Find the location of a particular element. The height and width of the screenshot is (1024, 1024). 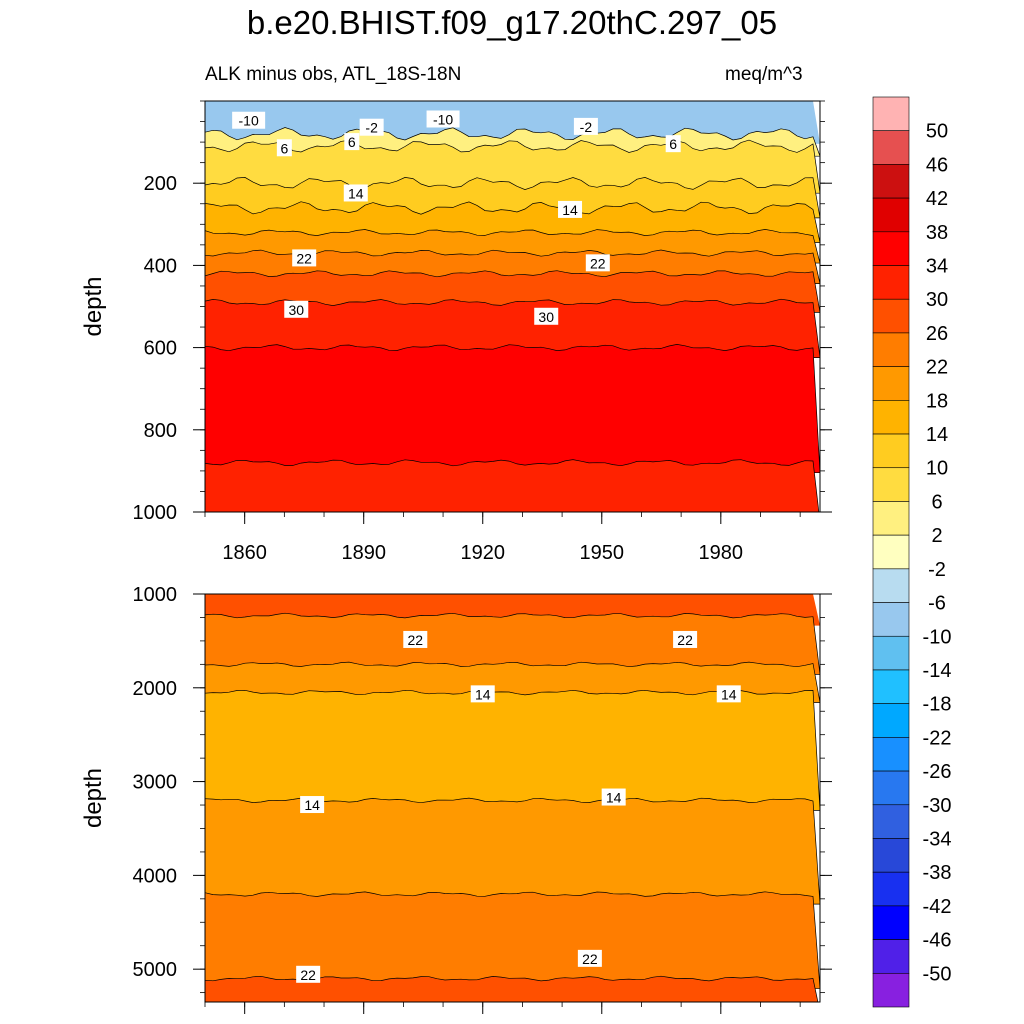

colorbar-label: 6 is located at coordinates (936, 502).